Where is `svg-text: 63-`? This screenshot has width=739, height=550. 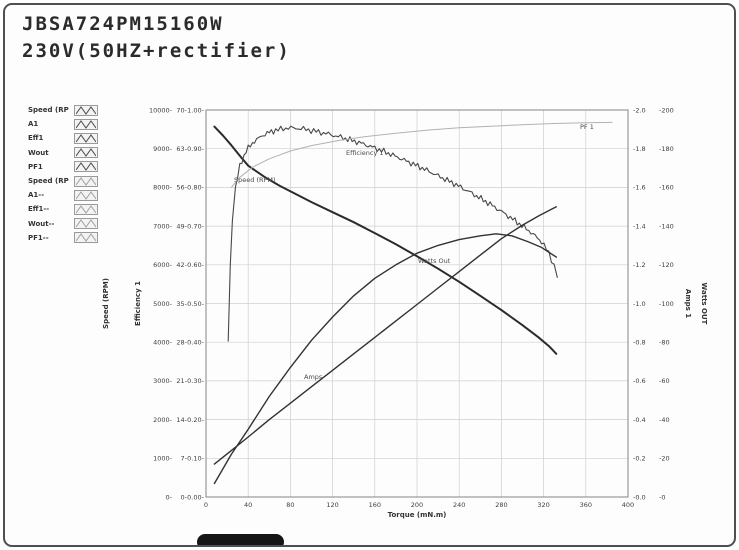
svg-text: 63- is located at coordinates (181, 149).